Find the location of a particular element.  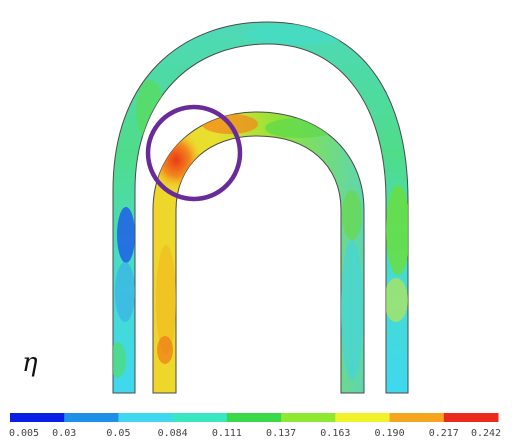

colorbar-tick-label: 0.03 is located at coordinates (64, 433).